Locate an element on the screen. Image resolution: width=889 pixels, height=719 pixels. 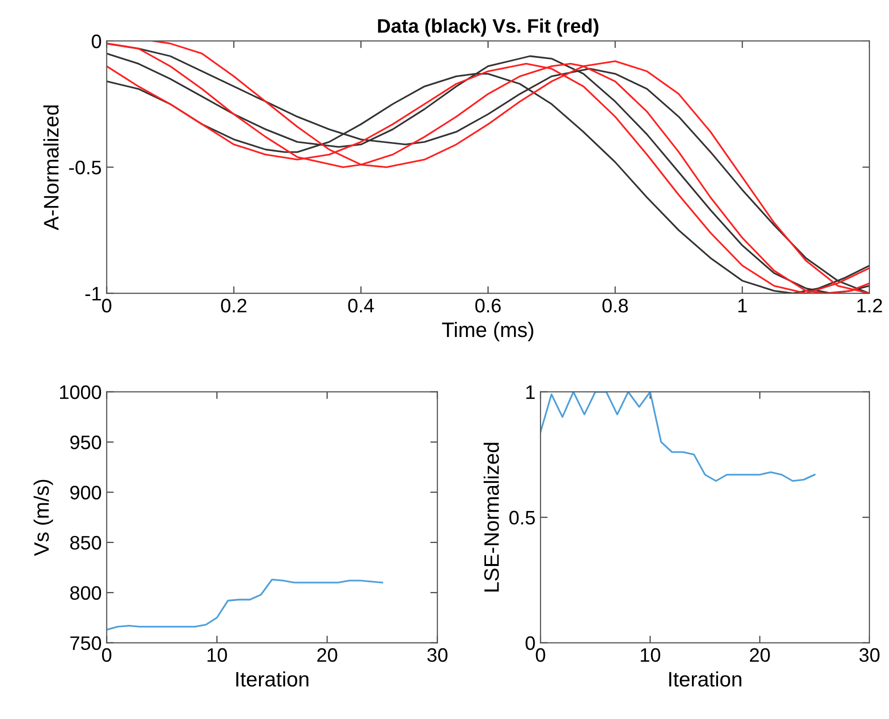
y-axis-title: A-Normalized is located at coordinates (51, 167).